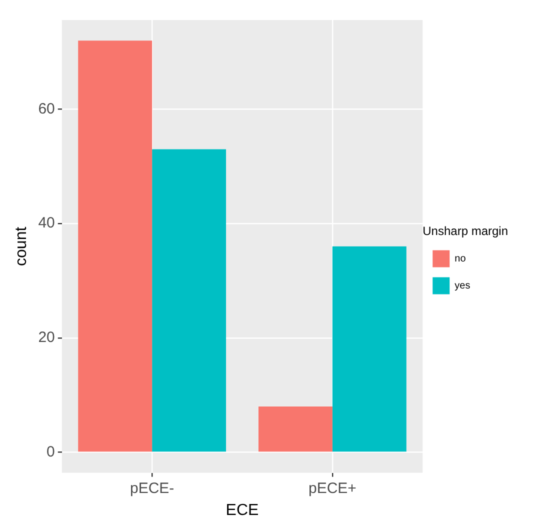 Image resolution: width=542 pixels, height=528 pixels. What do you see at coordinates (460, 258) in the screenshot?
I see `legend-label: no` at bounding box center [460, 258].